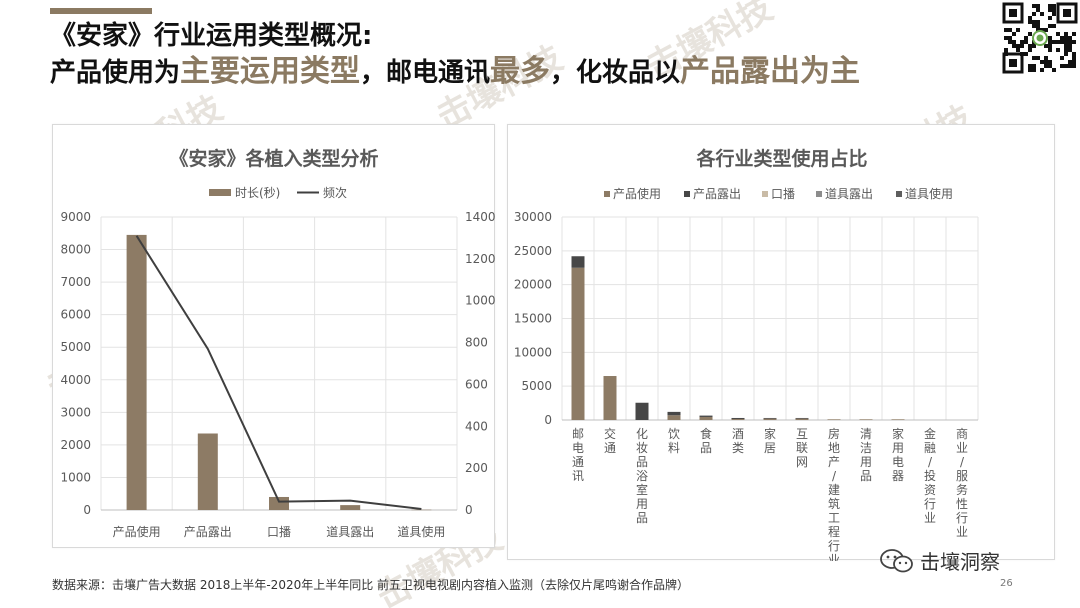  I want to click on title-highlight: 产品露出为主, so click(770, 71).